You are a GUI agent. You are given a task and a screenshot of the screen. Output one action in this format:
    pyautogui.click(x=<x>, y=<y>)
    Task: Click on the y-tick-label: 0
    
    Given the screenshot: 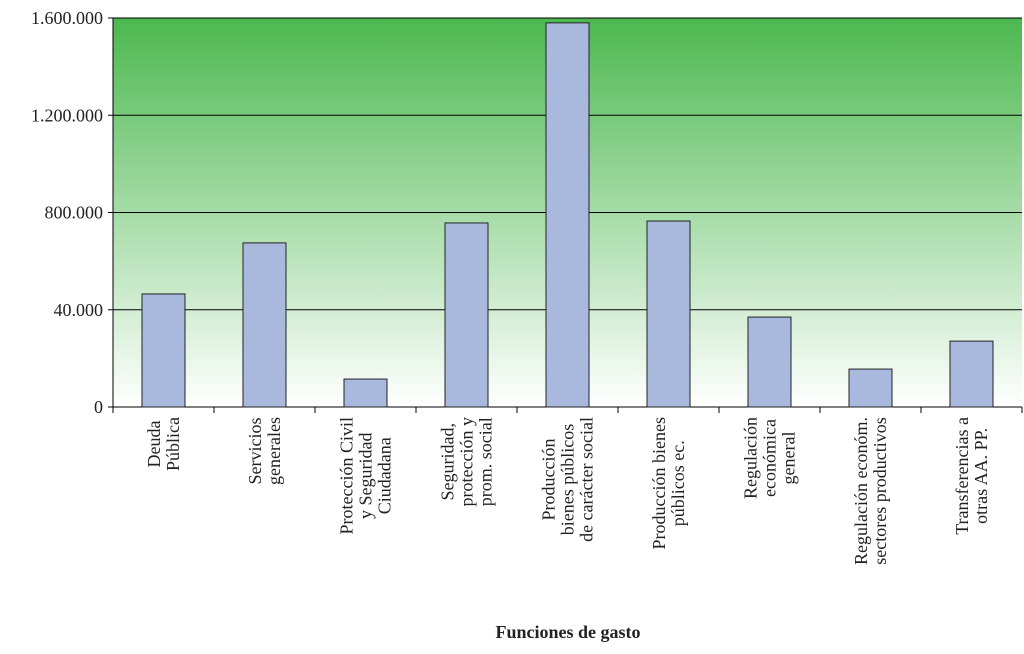 What is the action you would take?
    pyautogui.click(x=98, y=407)
    